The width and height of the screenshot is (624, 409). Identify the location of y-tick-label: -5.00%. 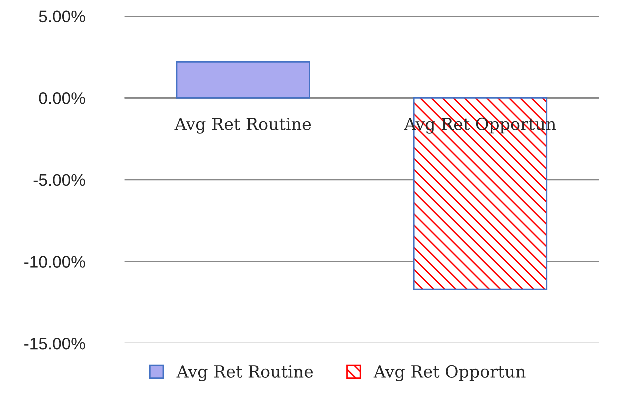
(60, 180).